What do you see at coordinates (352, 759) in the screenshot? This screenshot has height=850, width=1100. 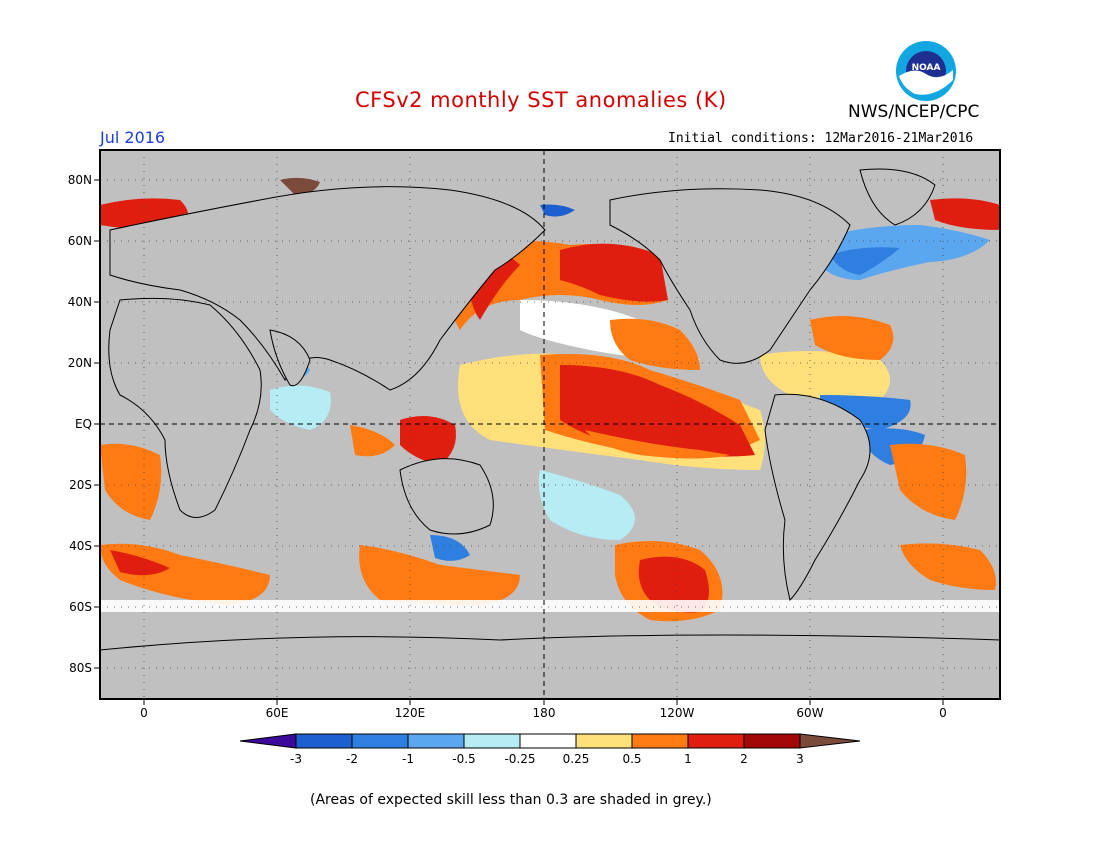 I see `colorbar-label: -2` at bounding box center [352, 759].